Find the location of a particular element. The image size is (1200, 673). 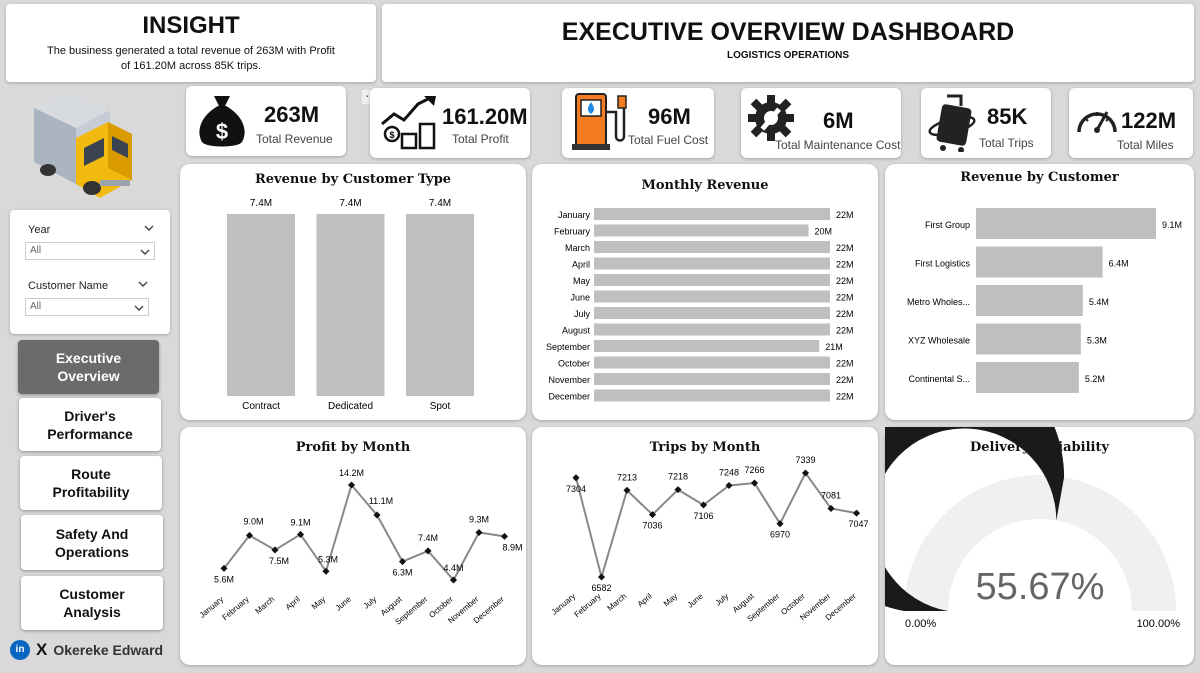

nav-label: Operations is located at coordinates (92, 551).